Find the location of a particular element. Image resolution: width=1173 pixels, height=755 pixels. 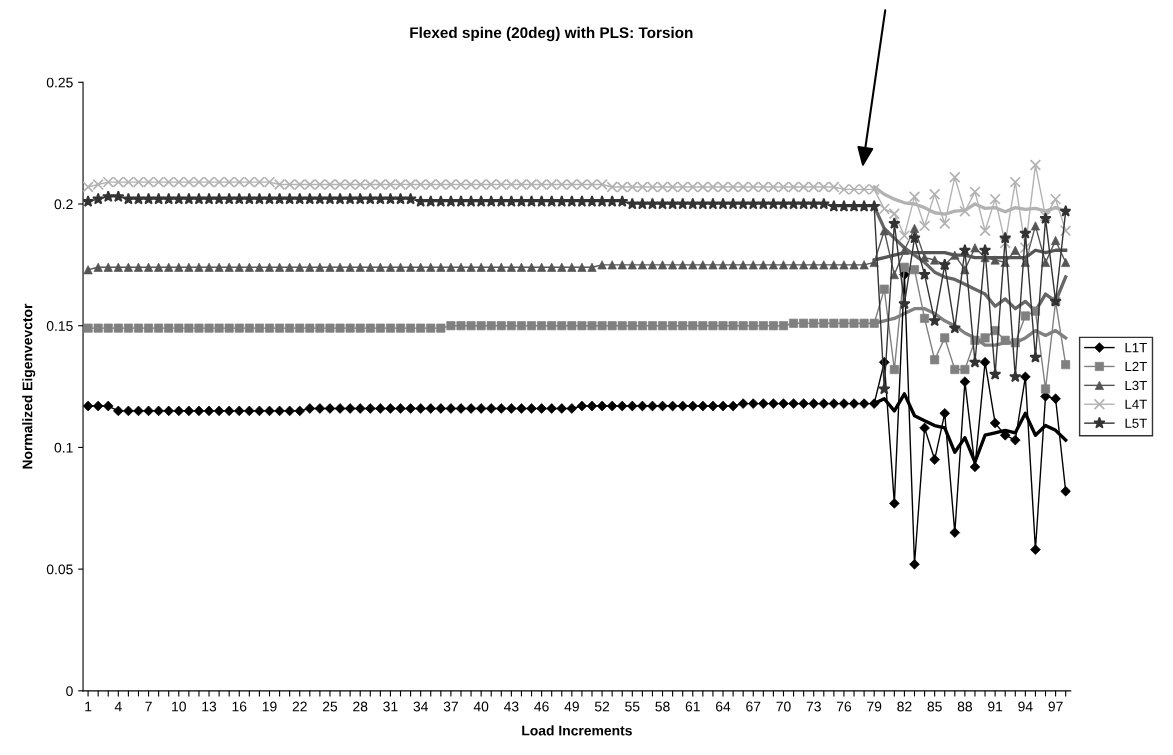

y-tick-label: 0.25 is located at coordinates (59, 82).